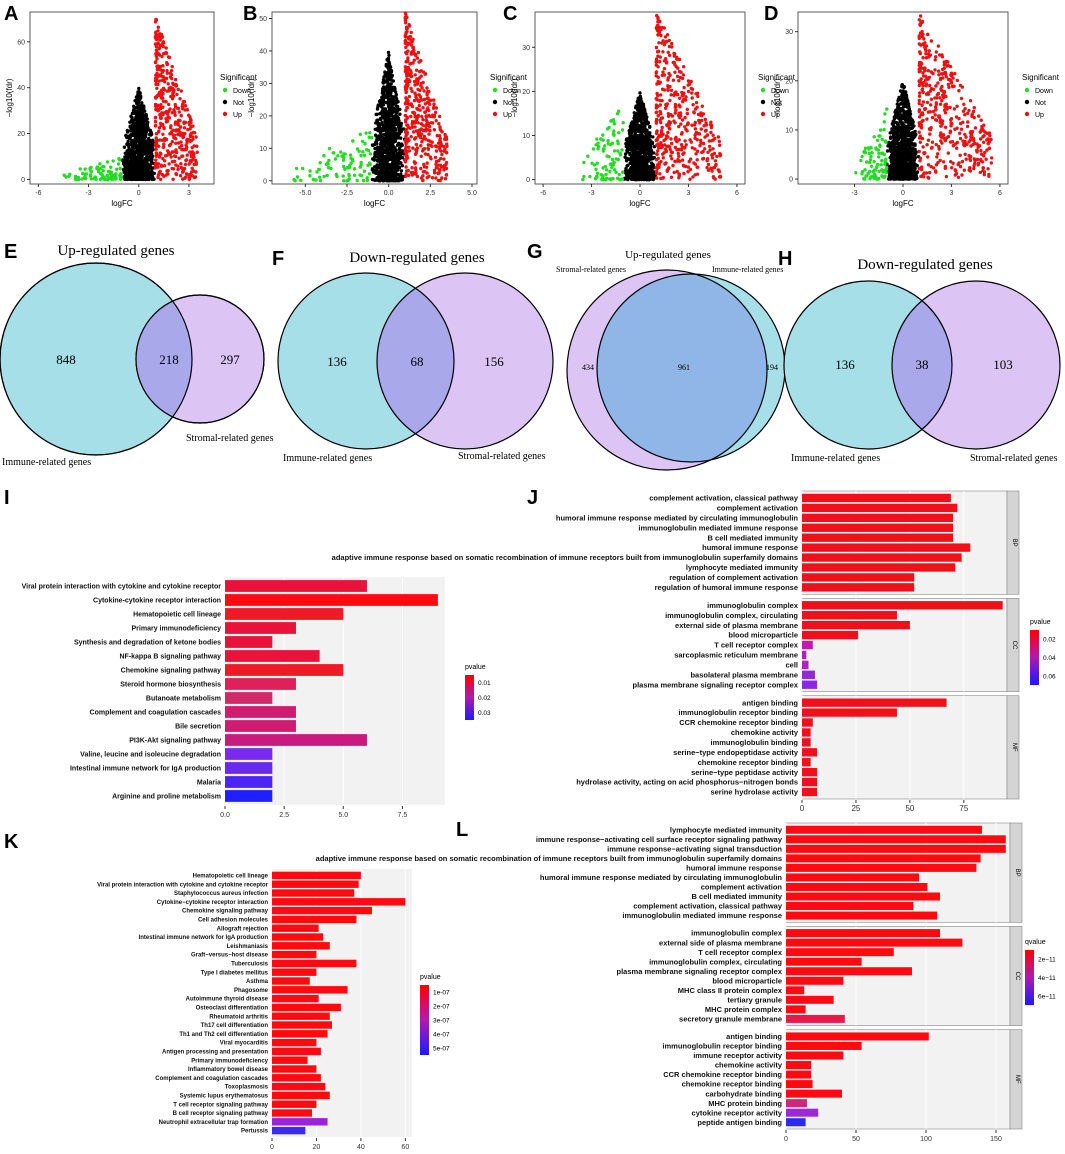  Describe the element at coordinates (763, 114) in the screenshot. I see `legend-swatch` at that location.